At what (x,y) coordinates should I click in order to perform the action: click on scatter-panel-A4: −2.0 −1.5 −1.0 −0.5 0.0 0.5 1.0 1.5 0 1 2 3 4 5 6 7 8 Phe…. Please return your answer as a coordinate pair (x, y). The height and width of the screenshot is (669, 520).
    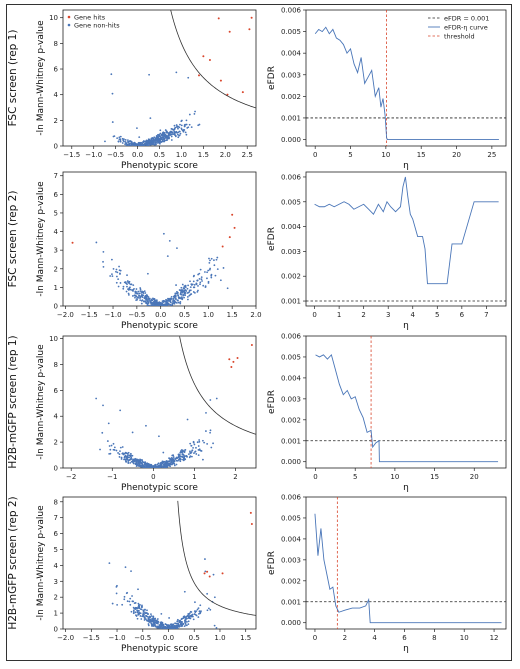
    Looking at the image, I should click on (132, 575).